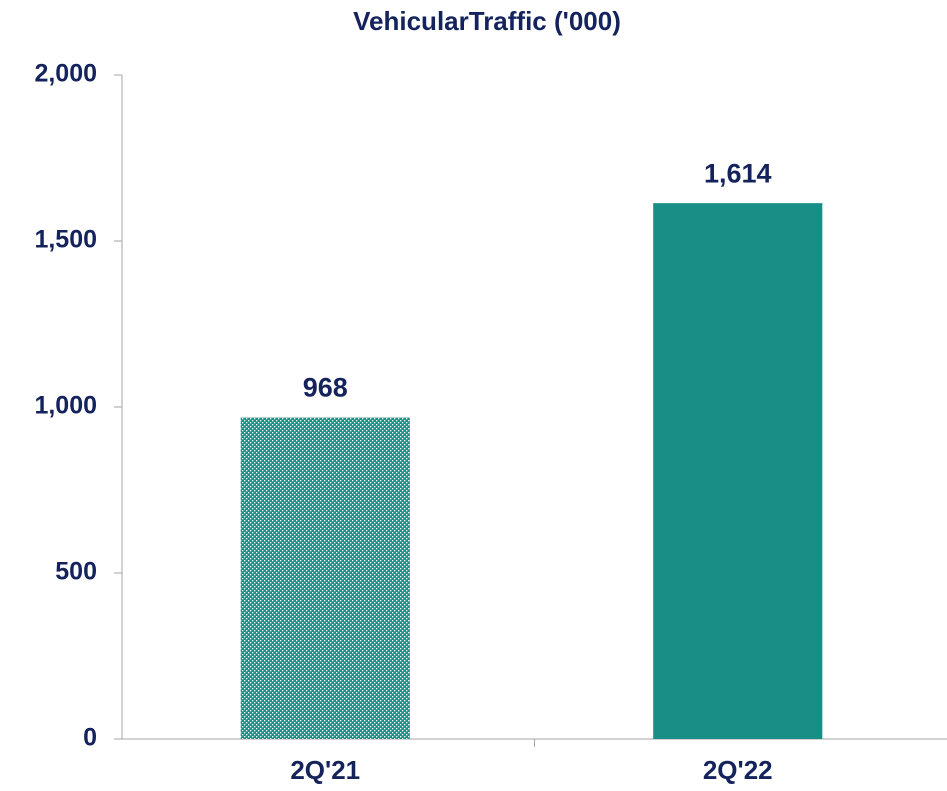  Describe the element at coordinates (65, 240) in the screenshot. I see `y-tick-label: 1,500` at that location.